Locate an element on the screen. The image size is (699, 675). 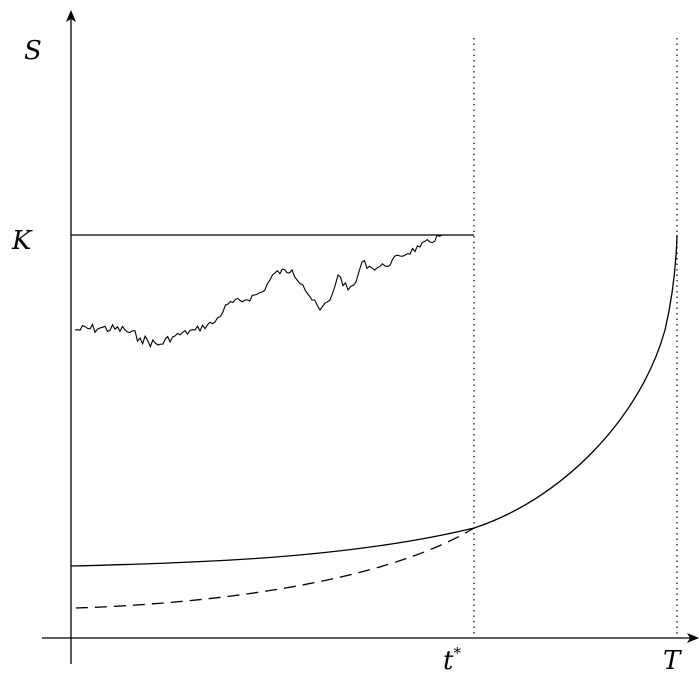
strike-label: K is located at coordinates (22, 241).